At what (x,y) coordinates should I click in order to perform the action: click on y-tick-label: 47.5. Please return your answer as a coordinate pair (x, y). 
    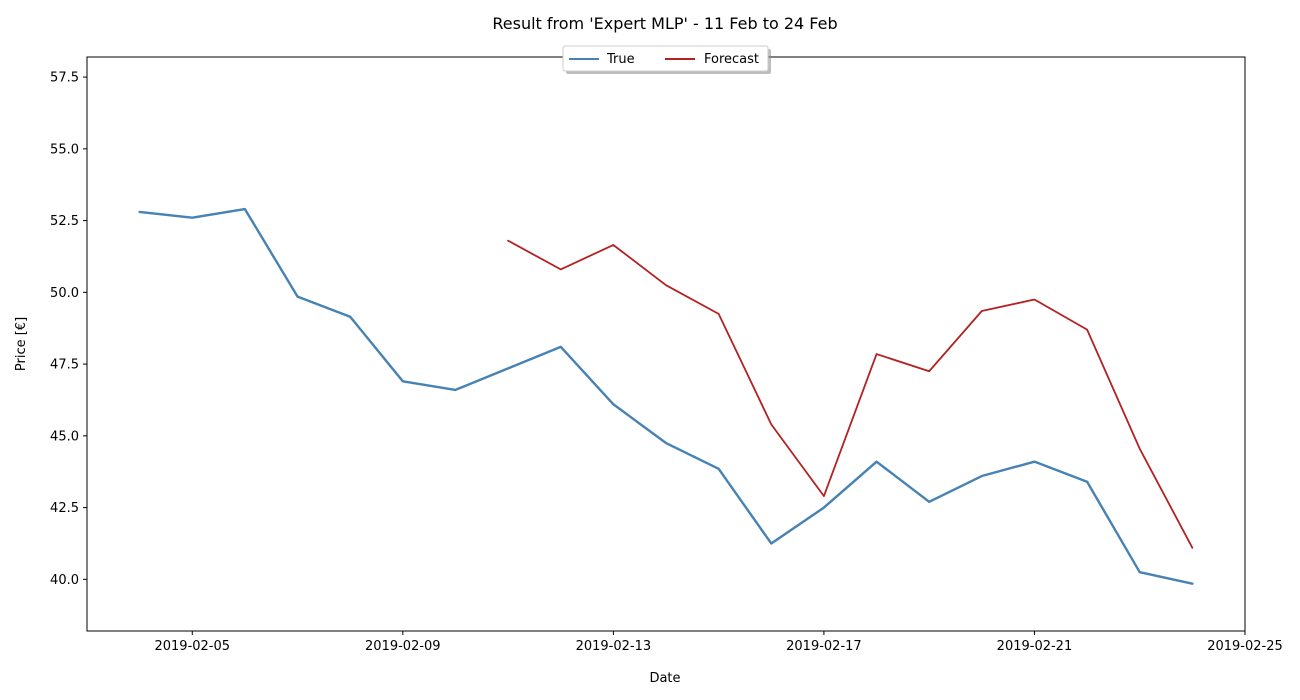
    Looking at the image, I should click on (64, 365).